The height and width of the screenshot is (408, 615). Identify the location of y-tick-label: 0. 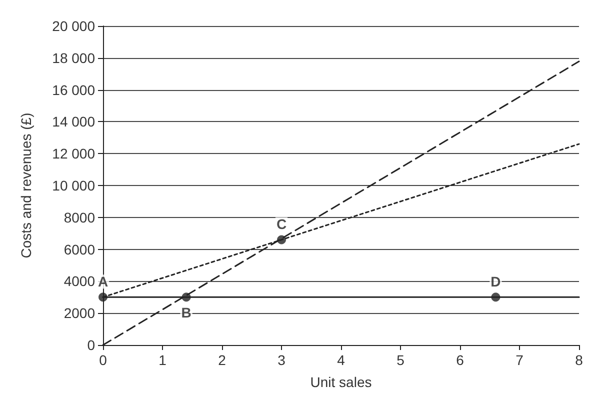
(91, 345).